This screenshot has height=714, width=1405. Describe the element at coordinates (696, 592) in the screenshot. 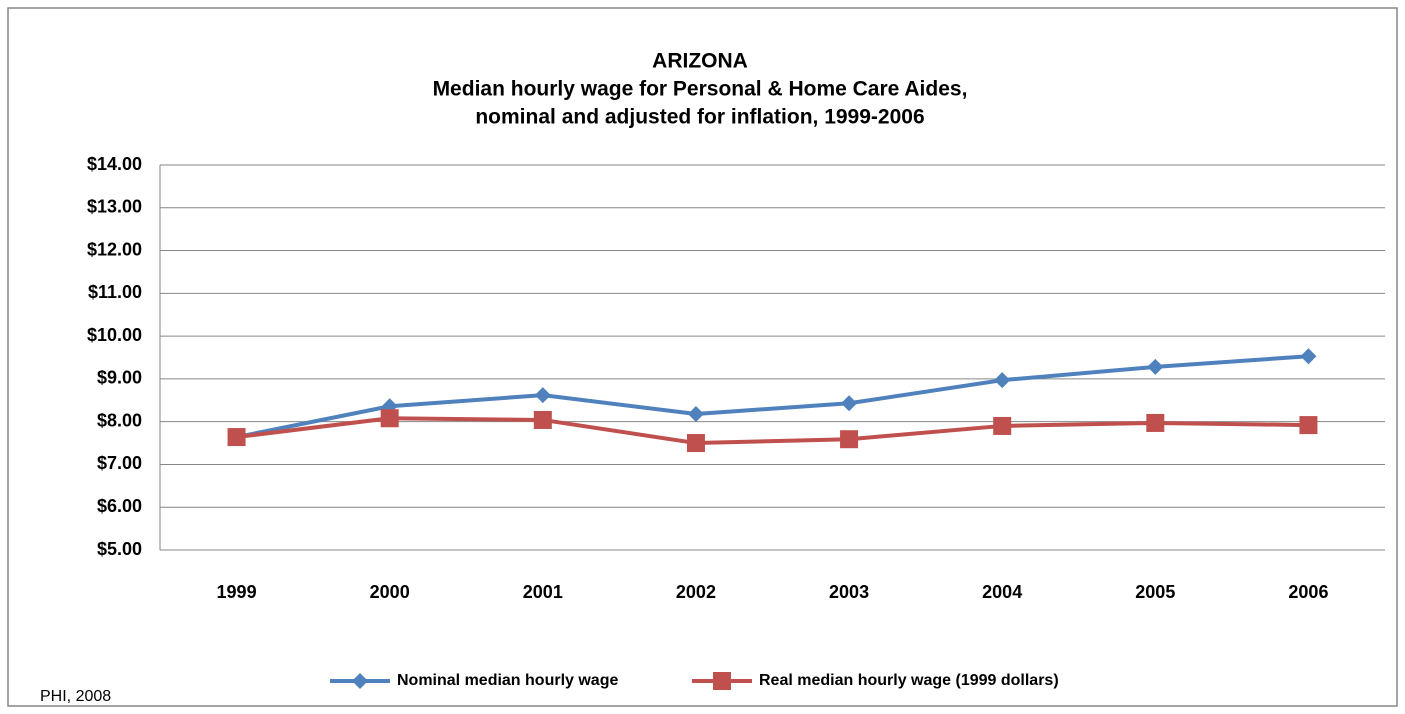

I see `x-tick-label: 2002` at that location.